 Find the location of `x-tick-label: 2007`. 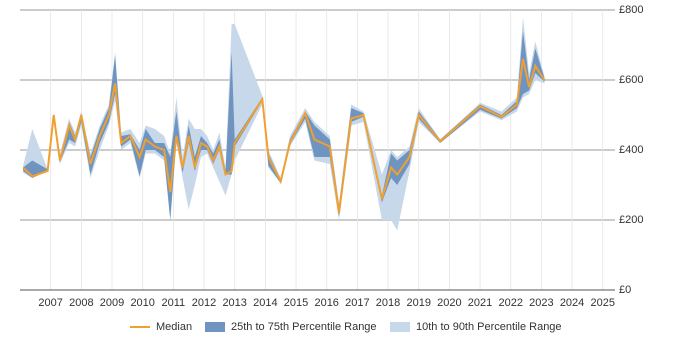

x-tick-label: 2007 is located at coordinates (50, 303).